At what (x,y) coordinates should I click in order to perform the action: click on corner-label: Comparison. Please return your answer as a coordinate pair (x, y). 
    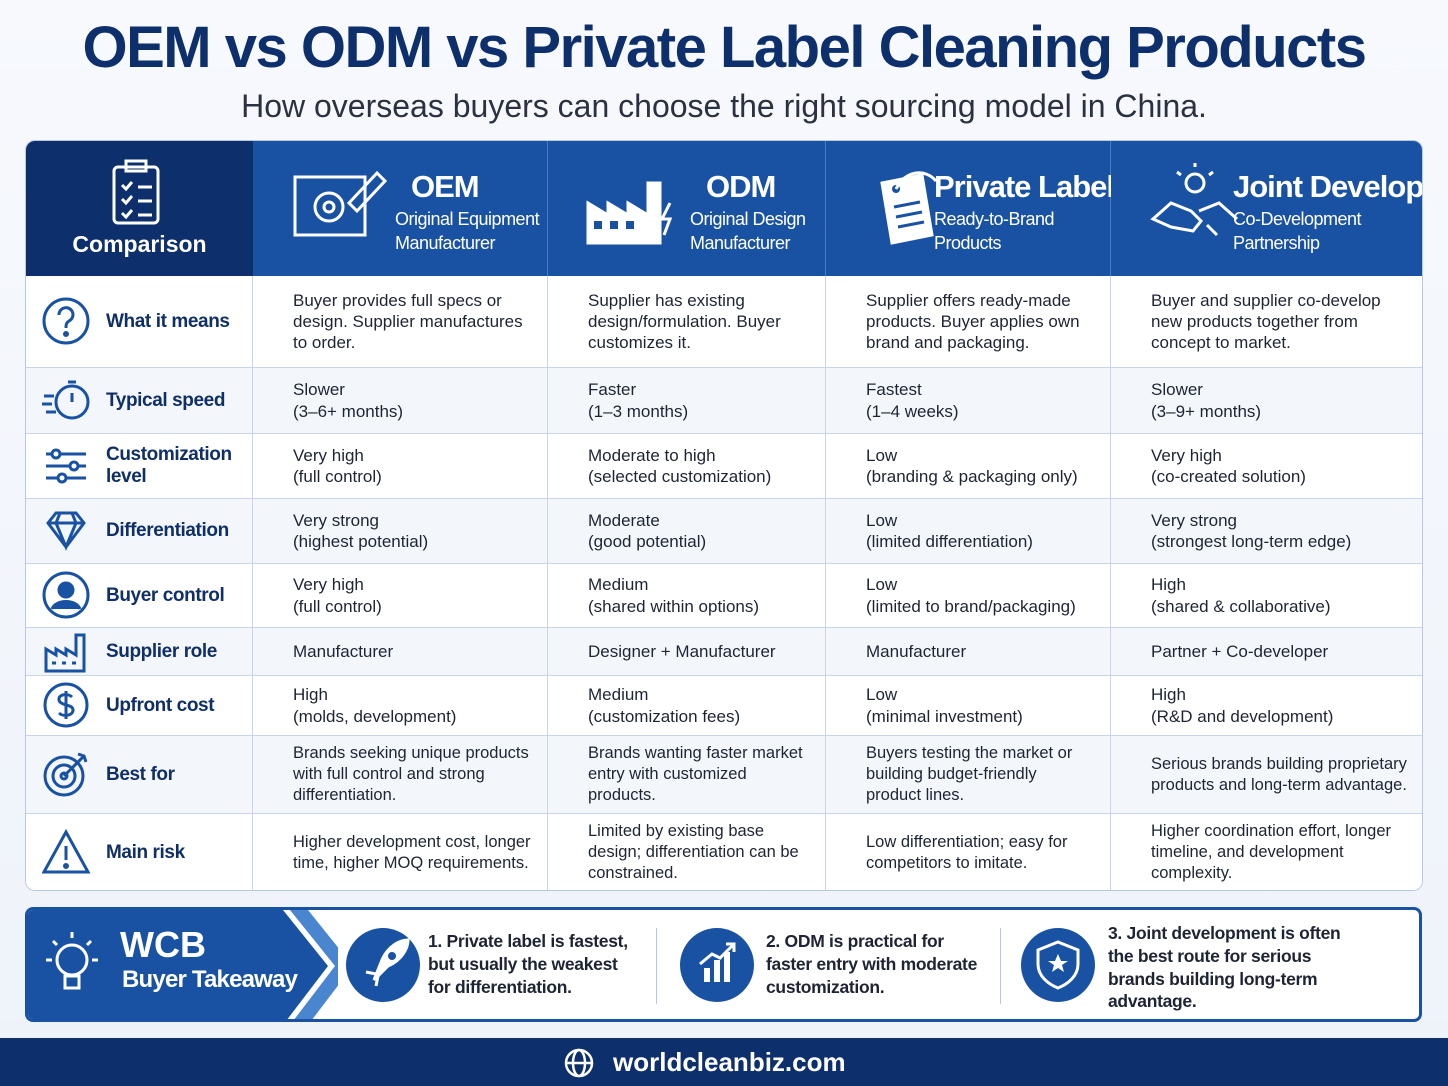
    Looking at the image, I should click on (139, 244).